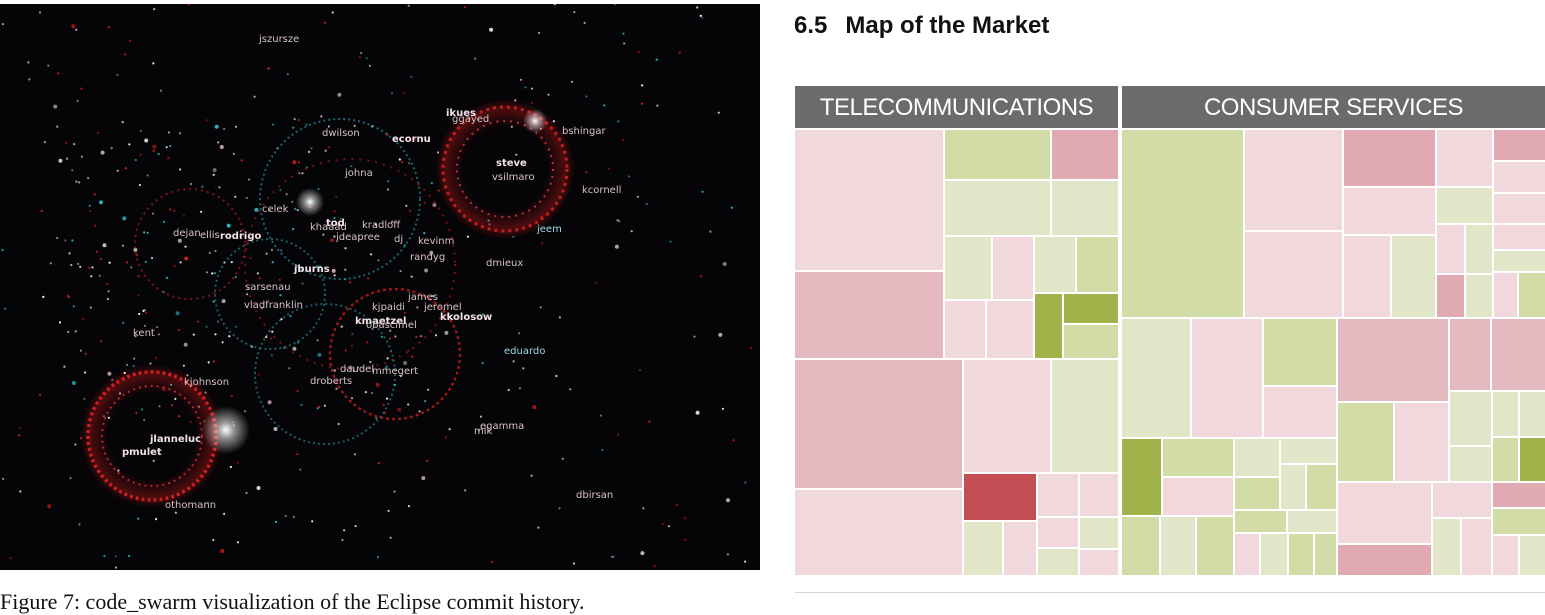  What do you see at coordinates (142, 452) in the screenshot?
I see `developer-label: pmulet` at bounding box center [142, 452].